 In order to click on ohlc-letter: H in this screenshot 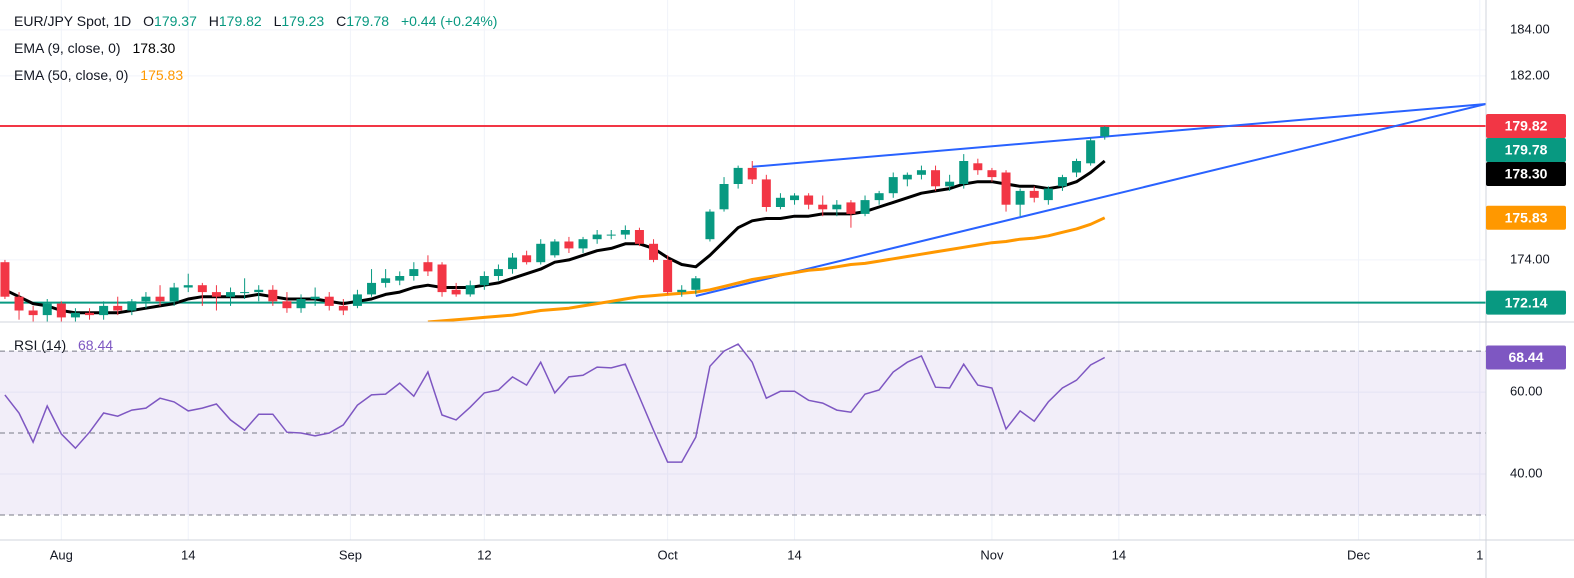, I will do `click(214, 21)`.